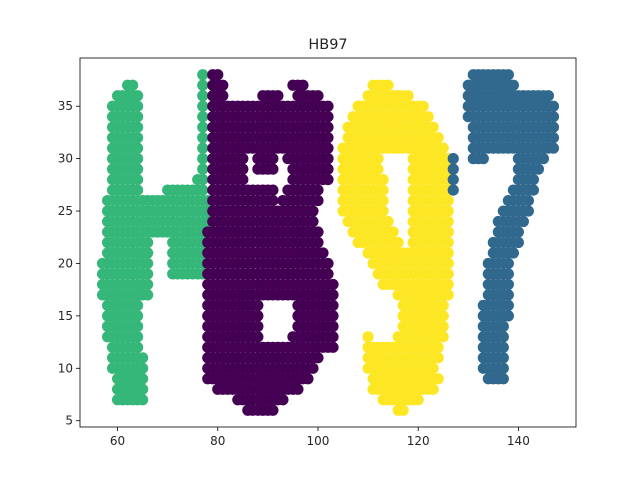 Image resolution: width=640 pixels, height=480 pixels. Describe the element at coordinates (327, 45) in the screenshot. I see `chart-title: HB97` at that location.